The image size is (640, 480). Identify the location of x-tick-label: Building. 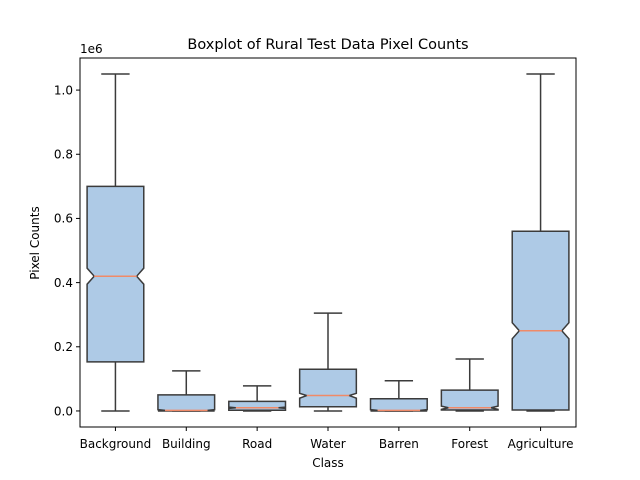
(186, 444).